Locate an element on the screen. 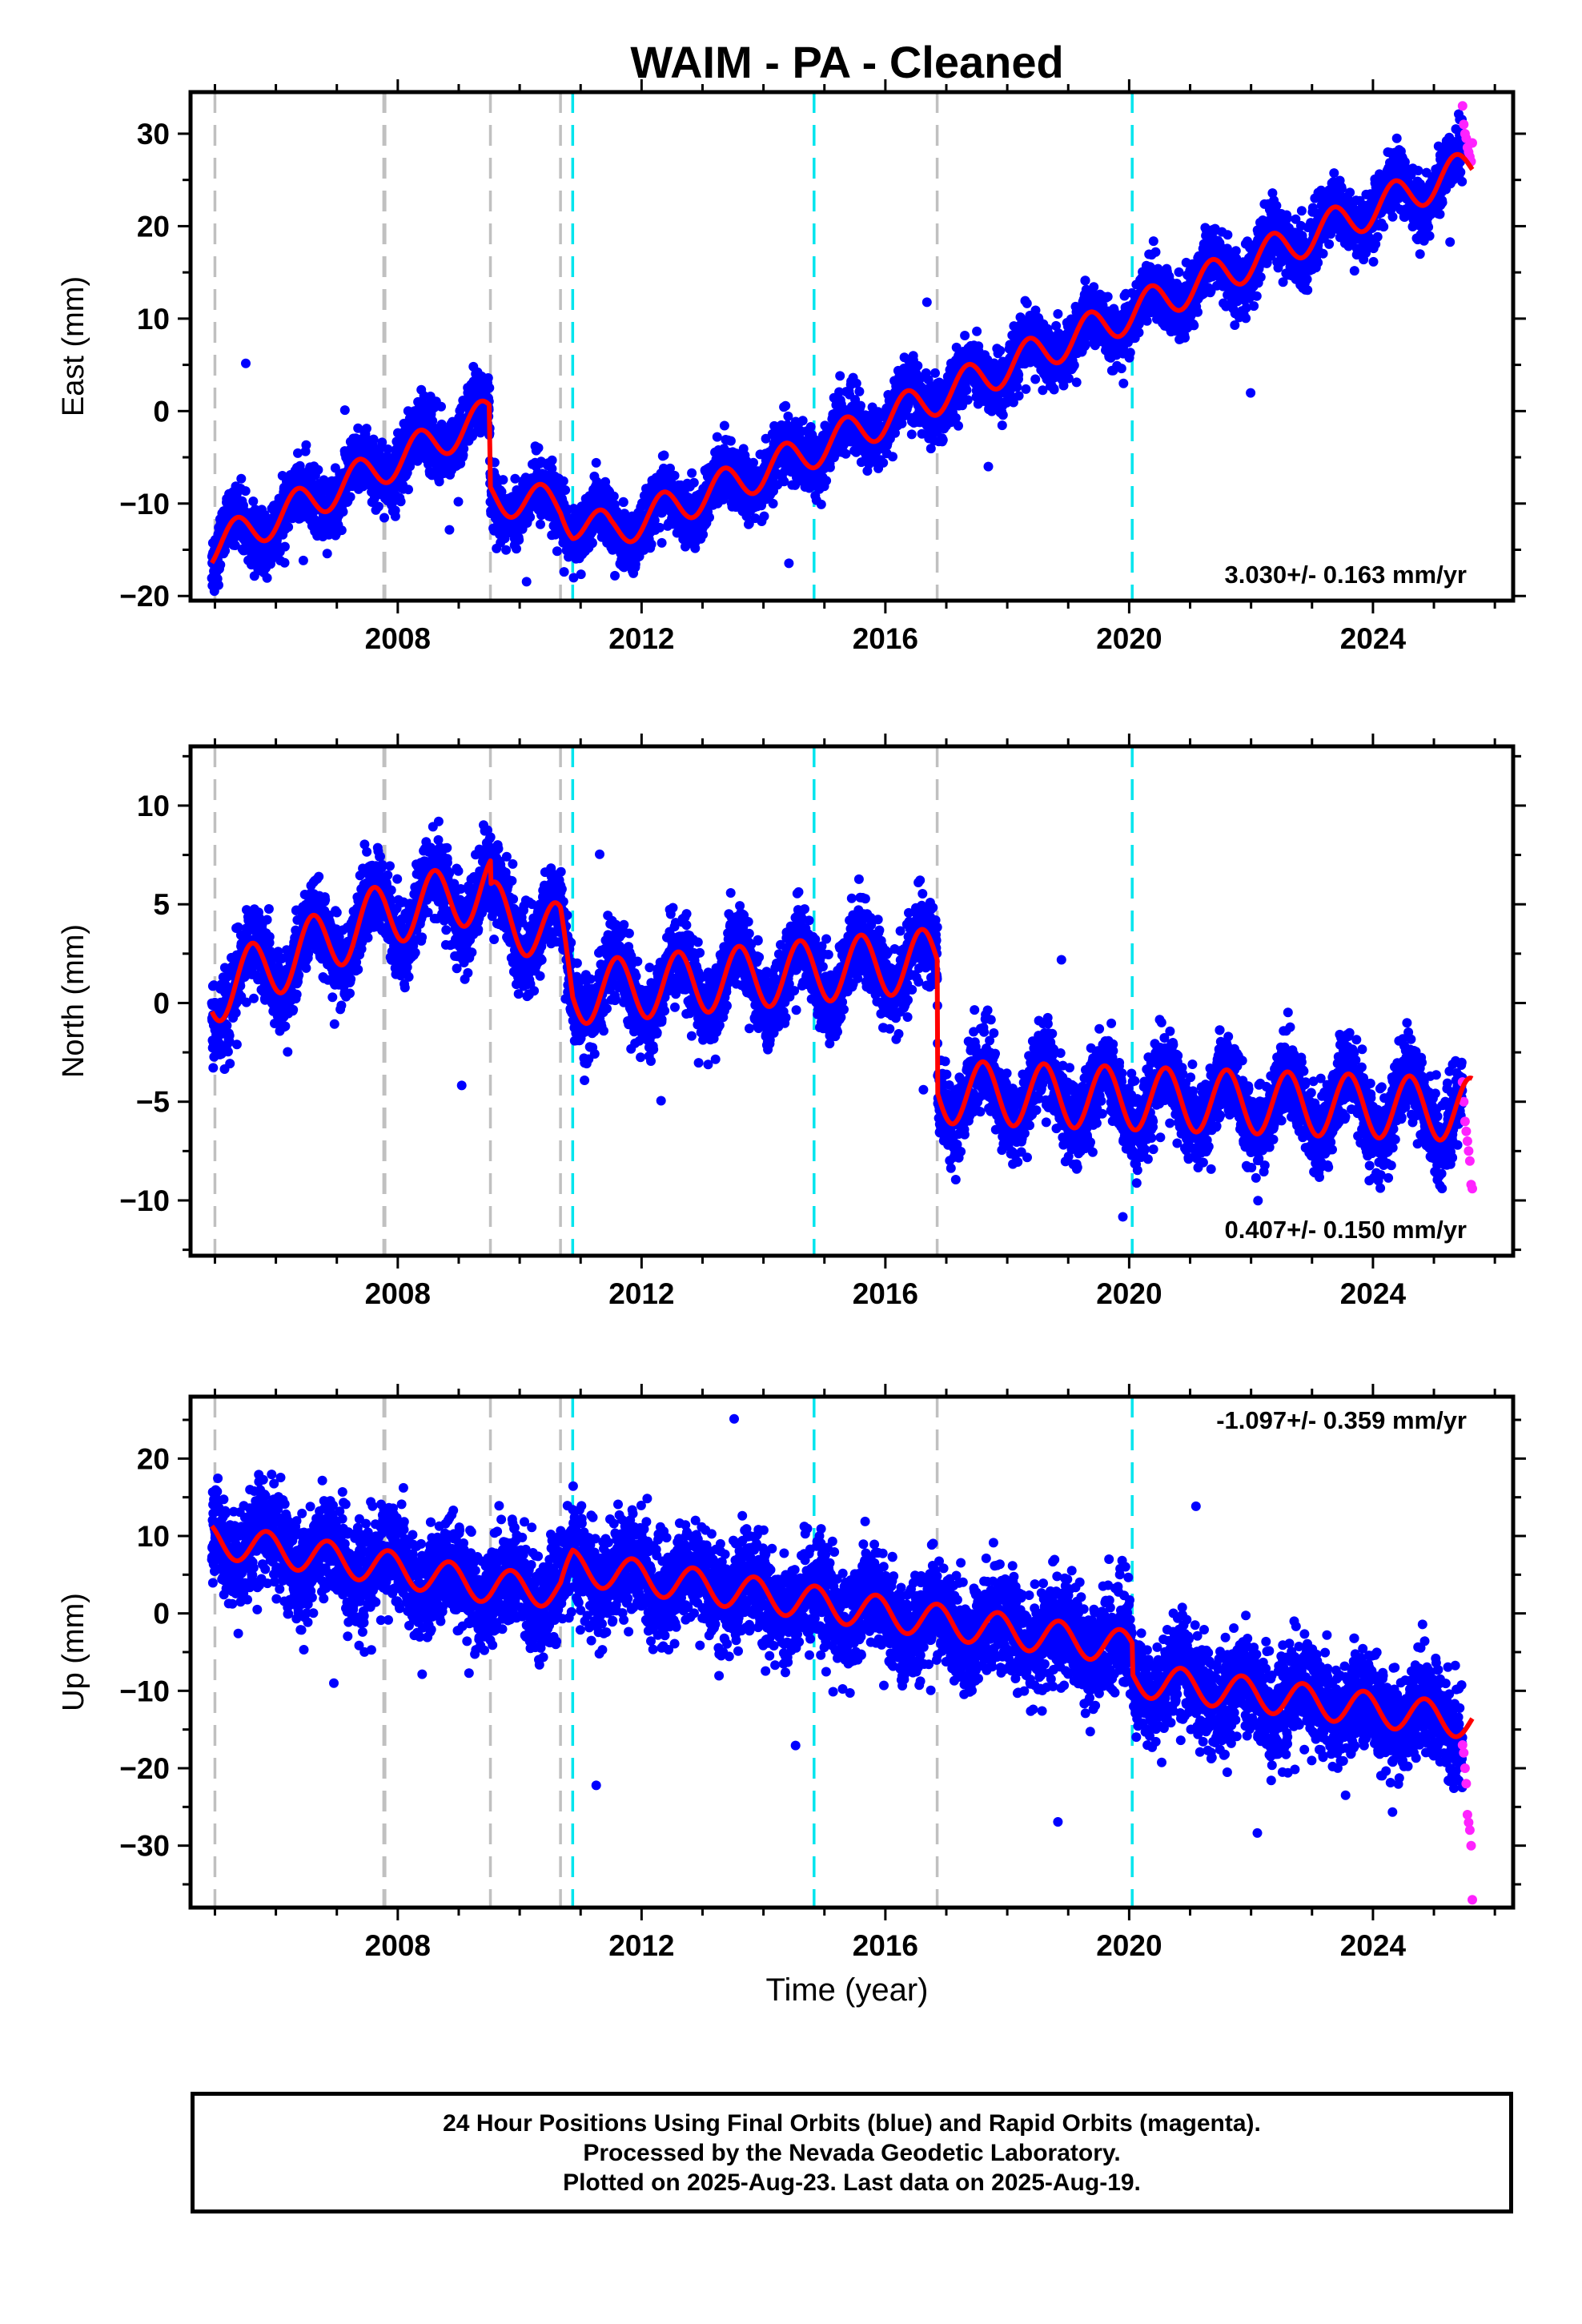  chart-title: WAIM - PA - Cleaned is located at coordinates (847, 62).